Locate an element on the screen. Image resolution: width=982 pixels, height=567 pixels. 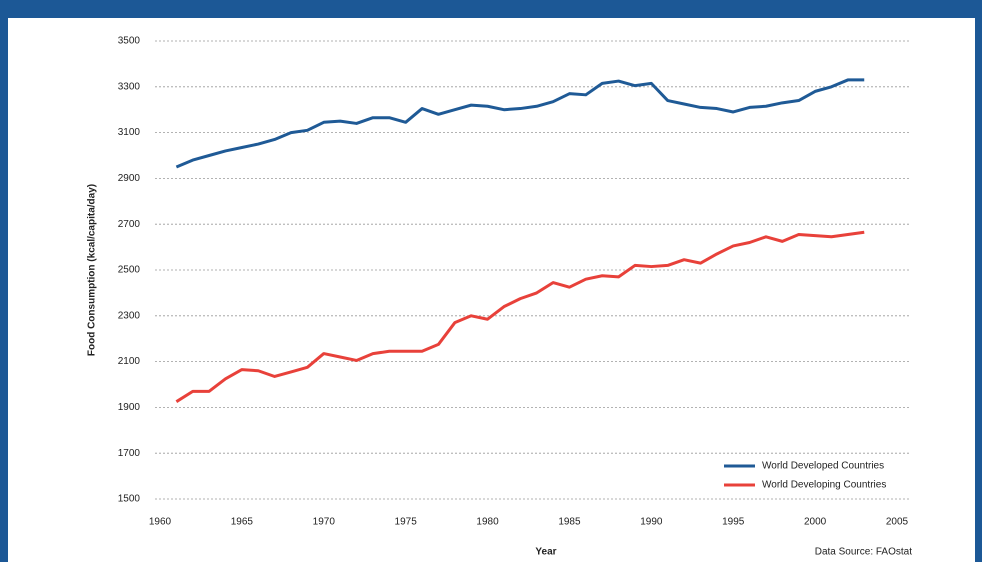
data-line is located at coordinates (520, 123).